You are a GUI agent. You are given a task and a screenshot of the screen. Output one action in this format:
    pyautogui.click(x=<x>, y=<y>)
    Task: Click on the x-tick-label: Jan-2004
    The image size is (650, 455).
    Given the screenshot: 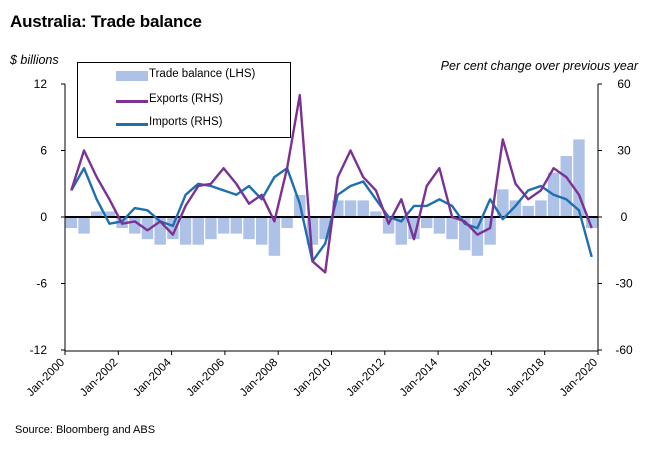 What is the action you would take?
    pyautogui.click(x=152, y=377)
    